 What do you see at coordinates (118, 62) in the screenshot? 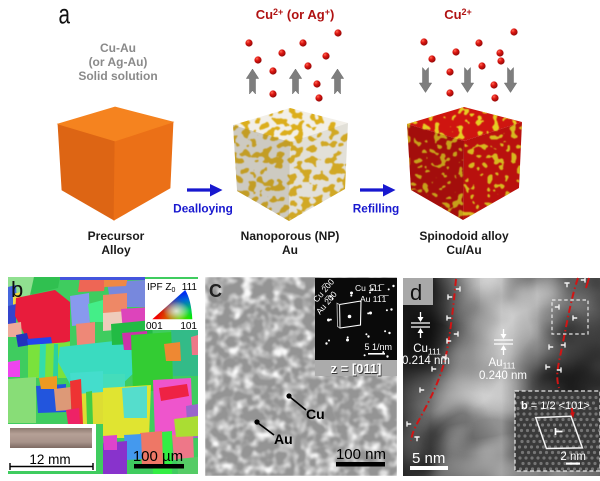
I see `svg-text: (or Ag-Au)` at bounding box center [118, 62].